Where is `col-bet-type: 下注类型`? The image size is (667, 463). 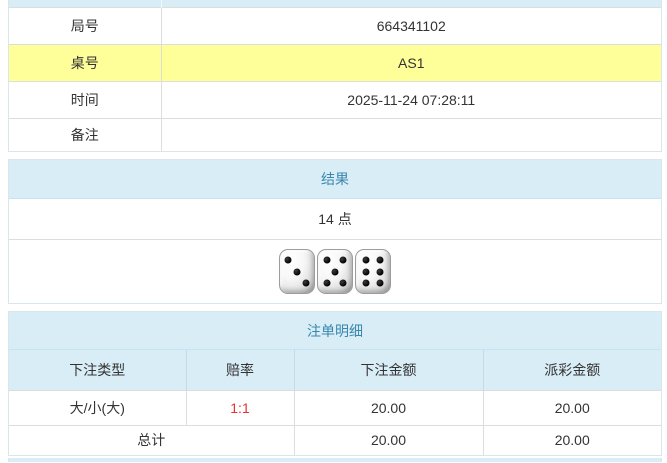
col-bet-type: 下注类型 is located at coordinates (97, 370).